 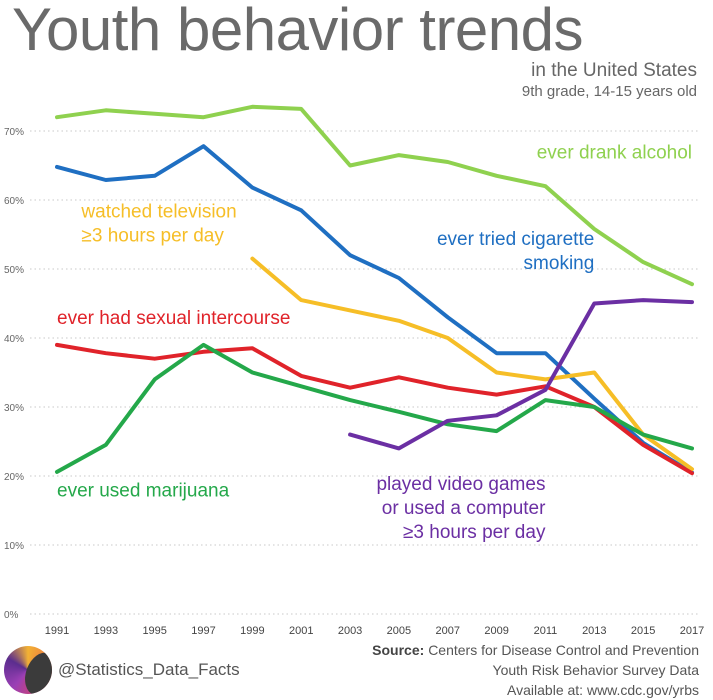 What do you see at coordinates (559, 263) in the screenshot?
I see `series-label: smoking` at bounding box center [559, 263].